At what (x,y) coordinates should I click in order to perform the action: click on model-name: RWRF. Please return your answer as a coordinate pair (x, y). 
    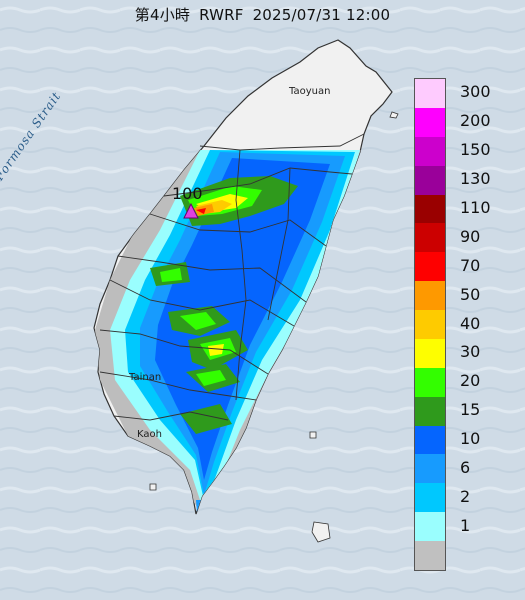
    Looking at the image, I should click on (221, 15).